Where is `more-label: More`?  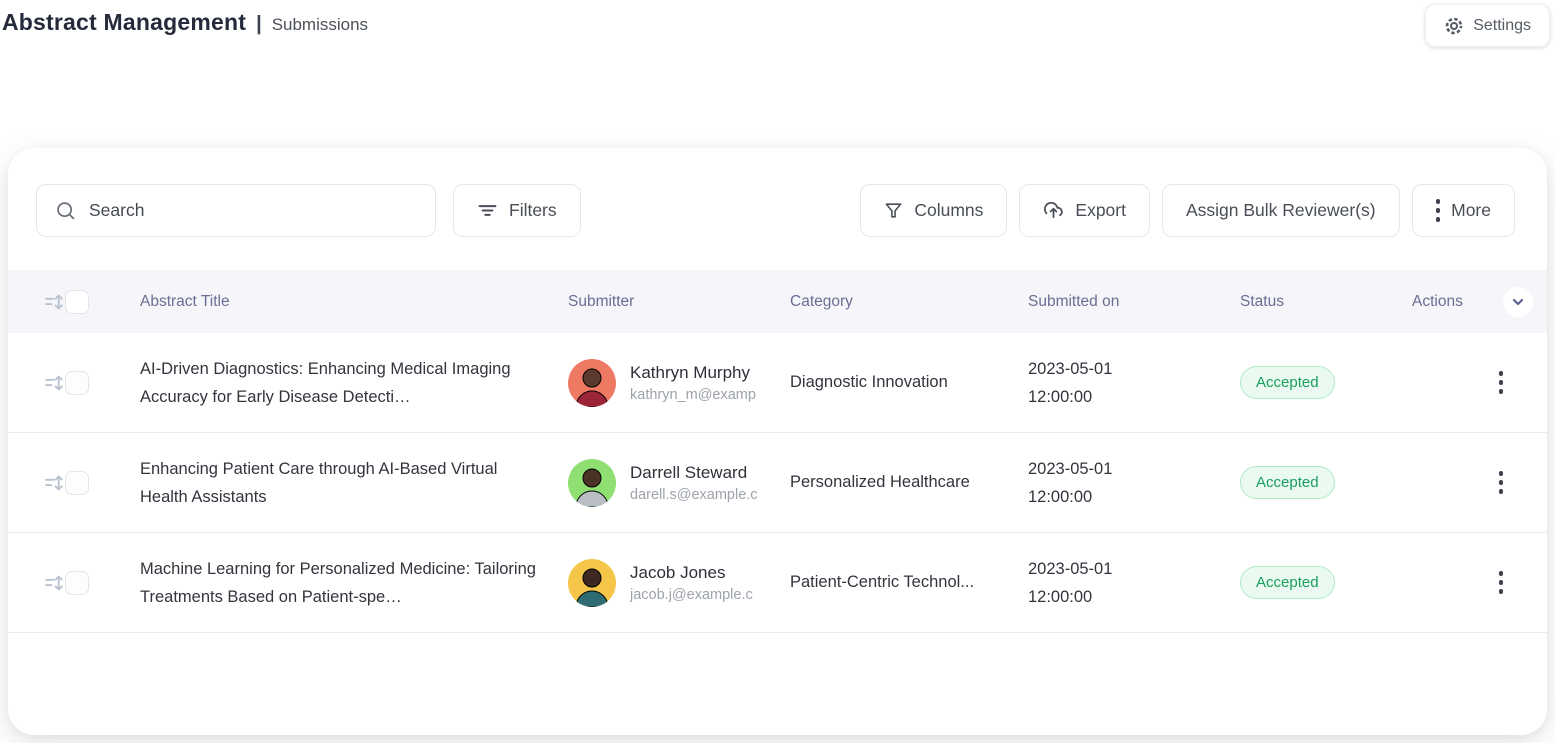 more-label: More is located at coordinates (1471, 210).